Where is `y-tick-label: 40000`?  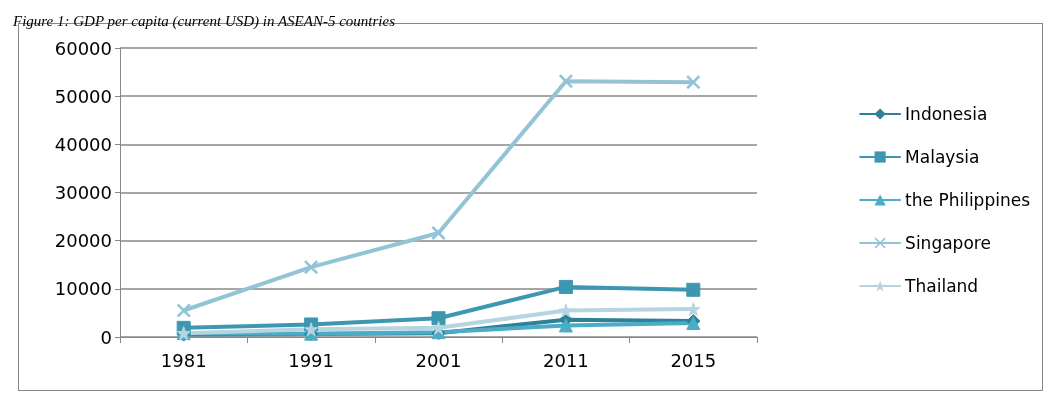
y-tick-label: 40000 is located at coordinates (83, 144).